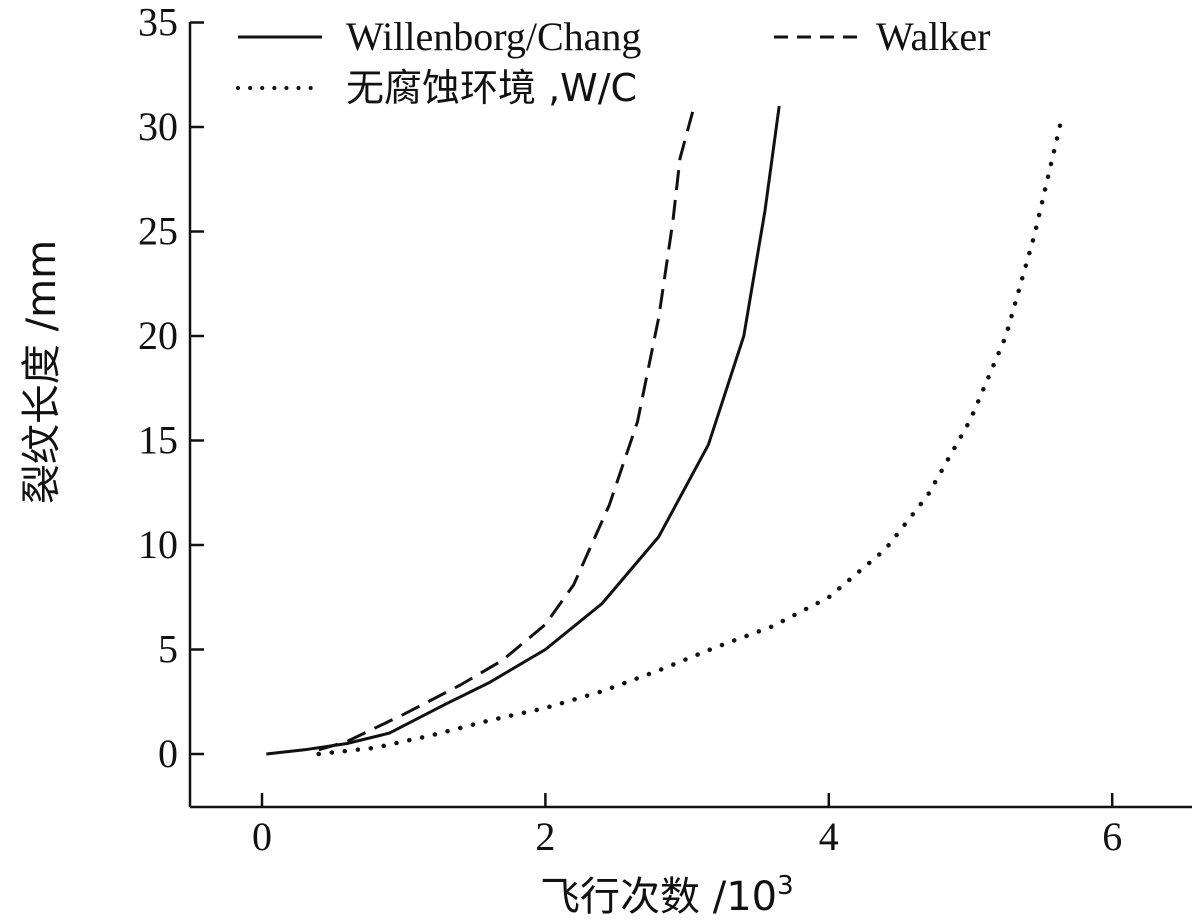  I want to click on legend-label-walker: Walker, so click(933, 36).